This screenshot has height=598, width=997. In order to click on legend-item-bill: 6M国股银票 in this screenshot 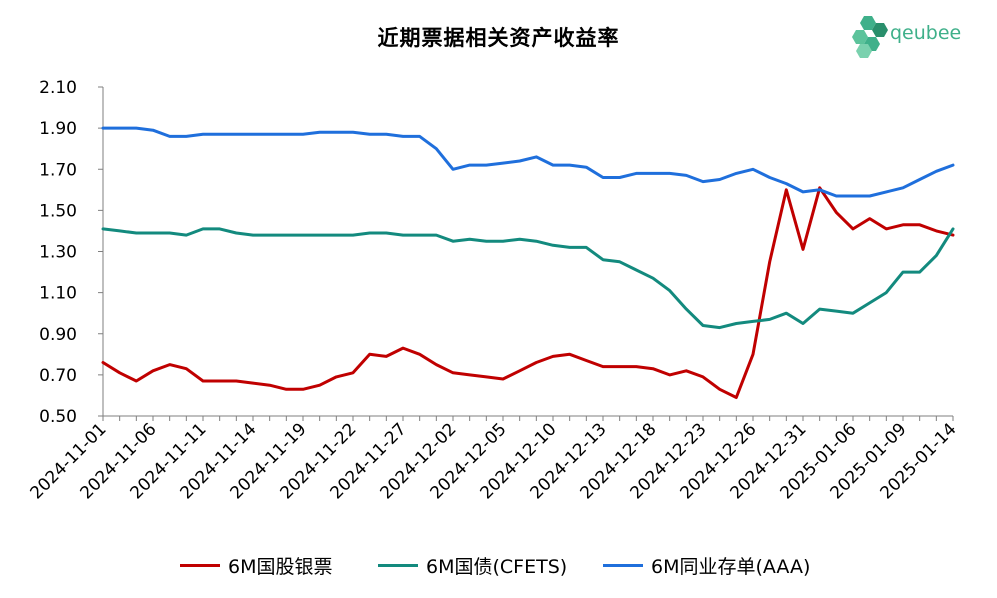, I will do `click(256, 565)`.